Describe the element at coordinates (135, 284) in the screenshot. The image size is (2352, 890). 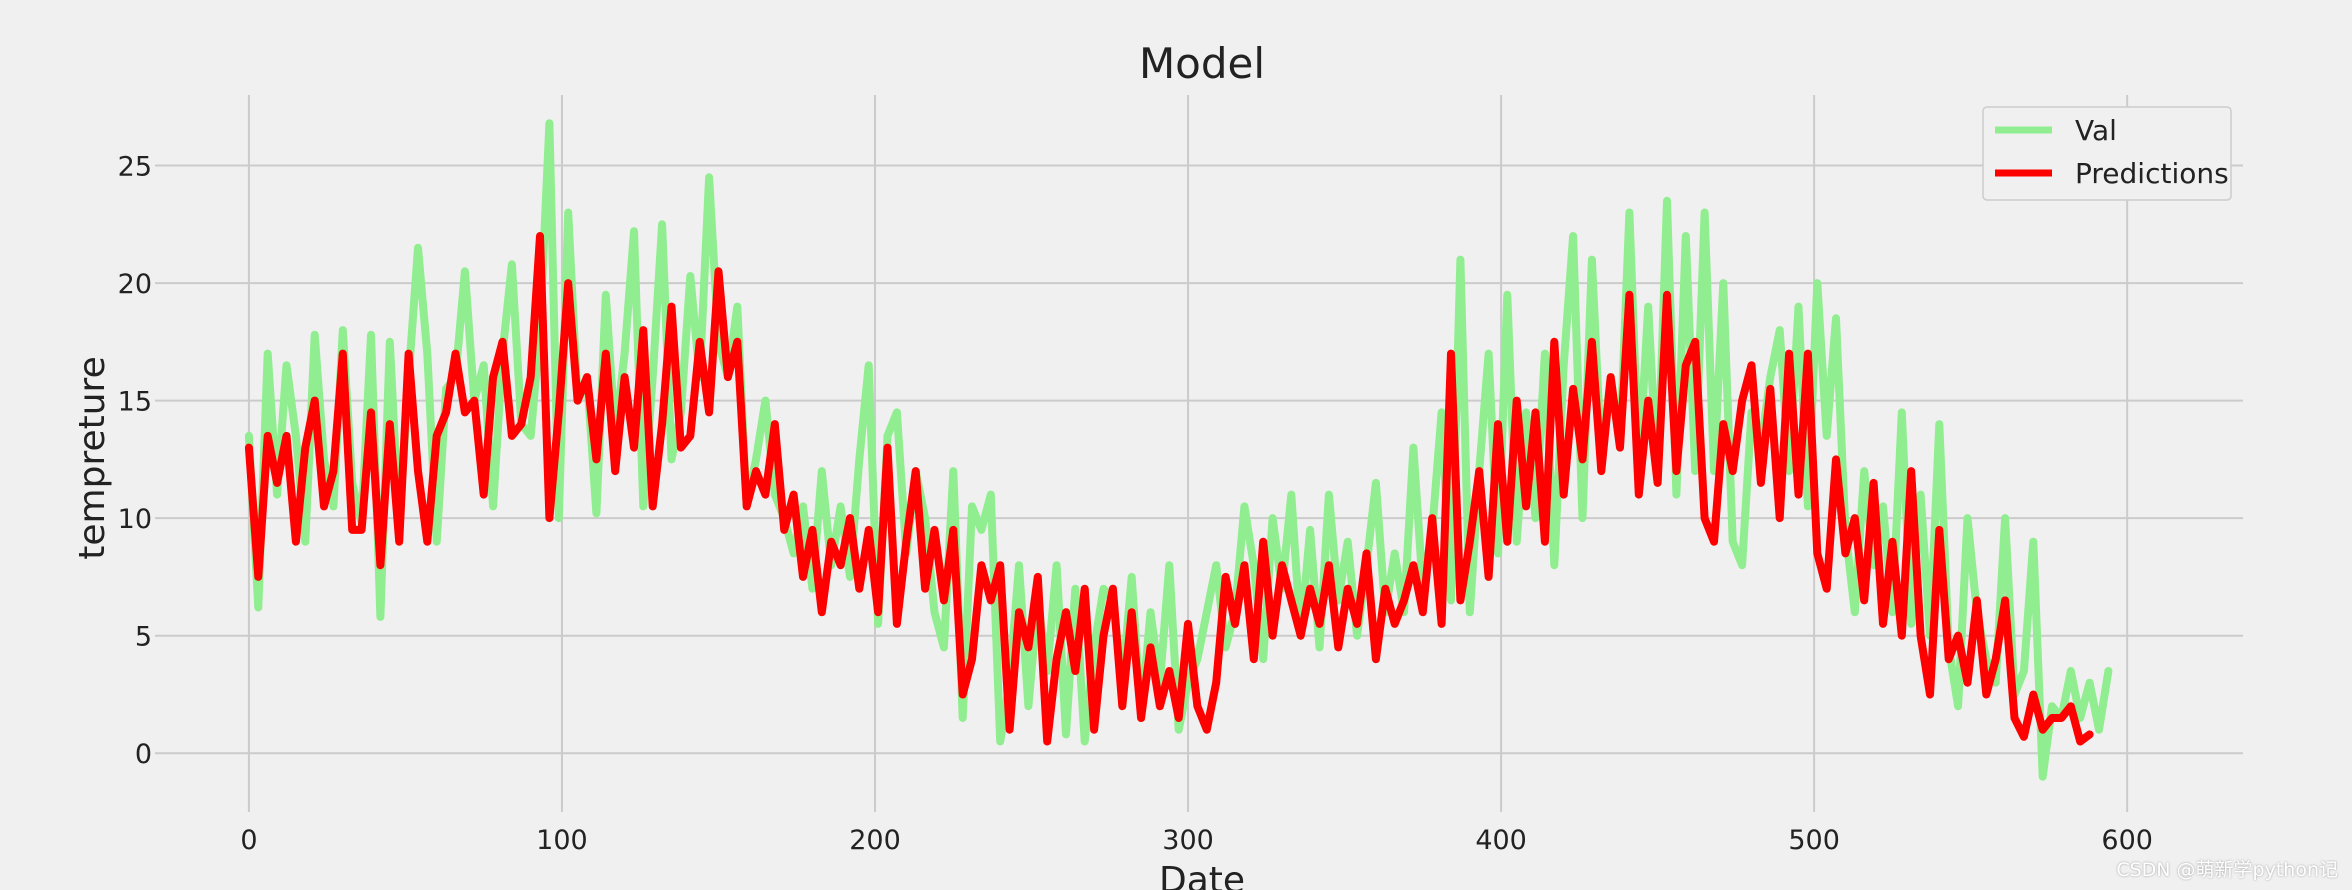
I see `y-tick-label: 20` at that location.